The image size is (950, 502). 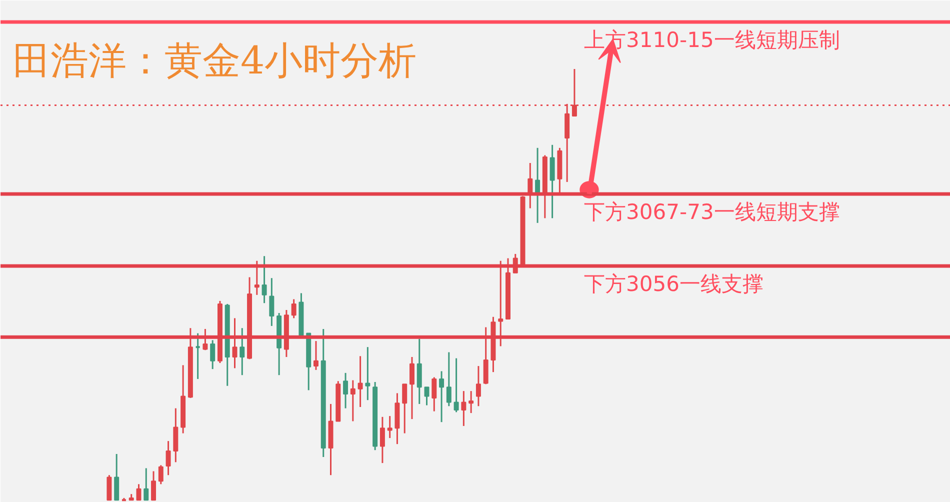 What do you see at coordinates (674, 284) in the screenshot?
I see `ref-line-label: 下方3056一线支撑` at bounding box center [674, 284].